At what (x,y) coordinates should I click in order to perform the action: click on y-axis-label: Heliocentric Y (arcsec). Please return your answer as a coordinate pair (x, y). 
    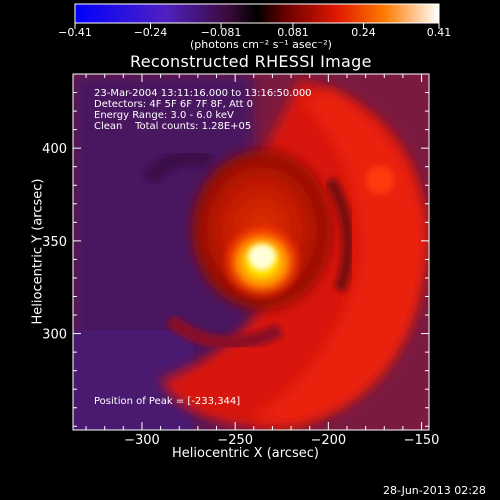
    Looking at the image, I should click on (38, 251).